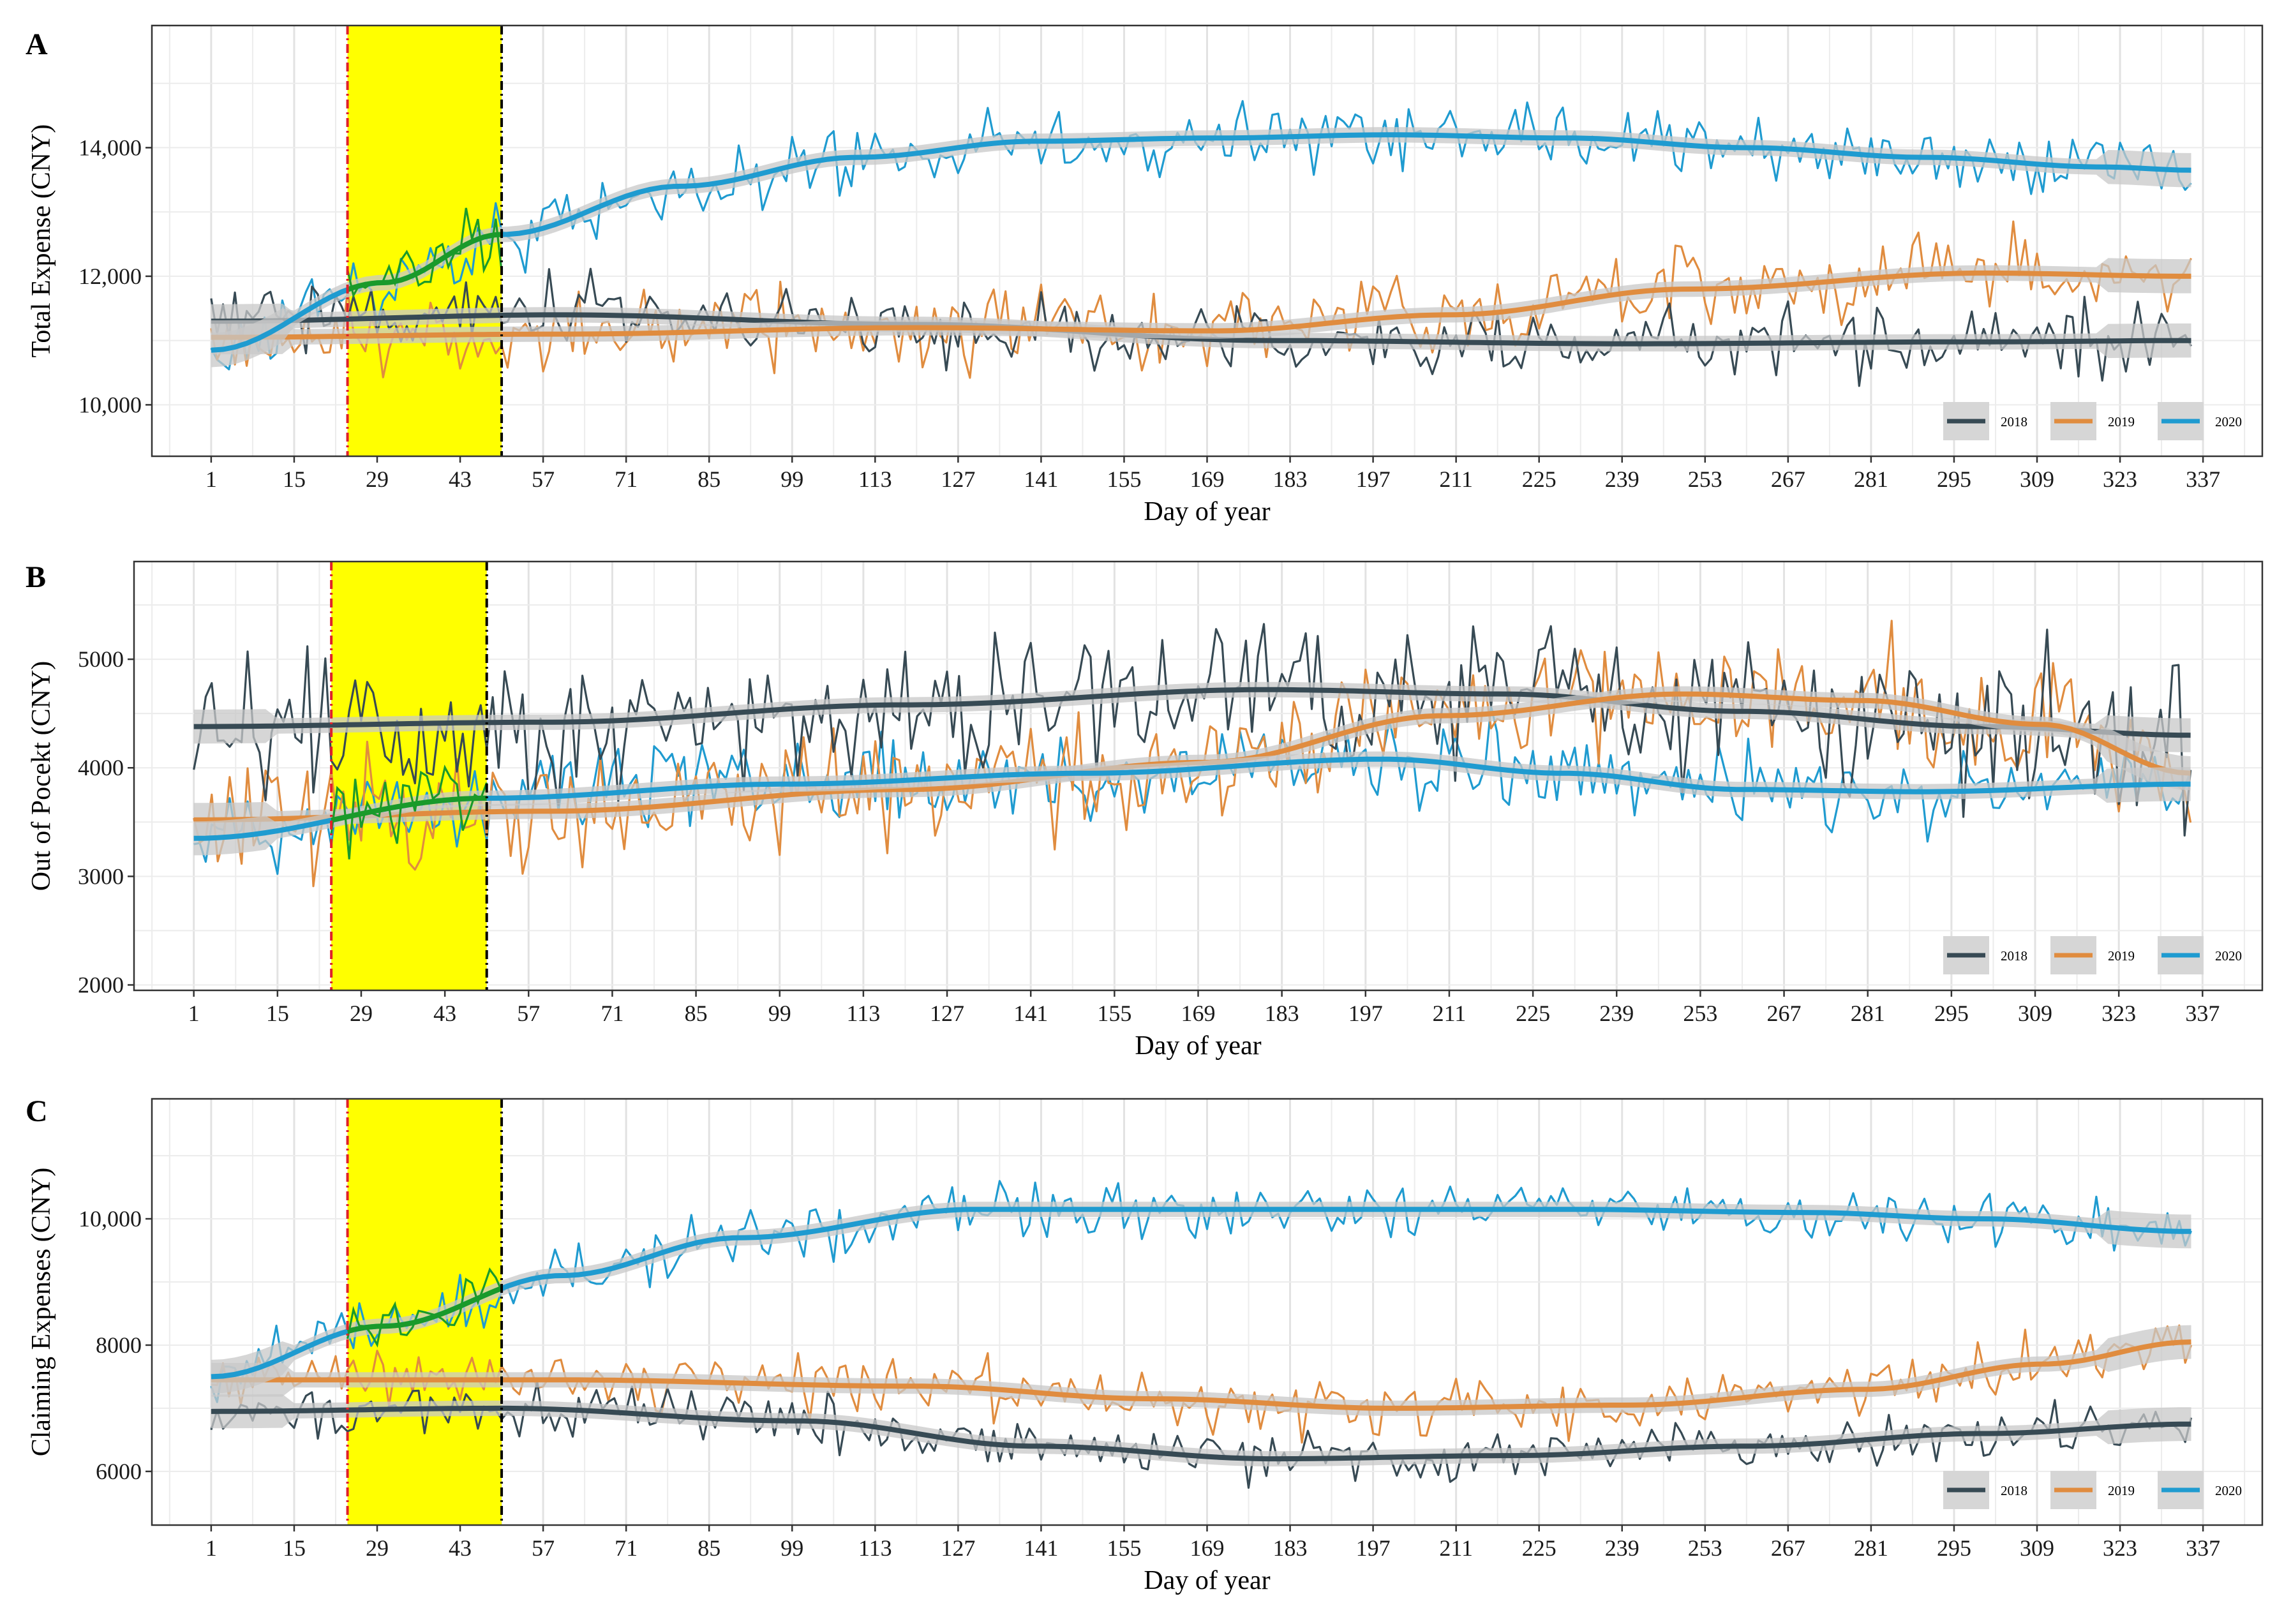 Image resolution: width=2284 pixels, height=1624 pixels. I want to click on legend-label-2019: 2019, so click(2121, 956).